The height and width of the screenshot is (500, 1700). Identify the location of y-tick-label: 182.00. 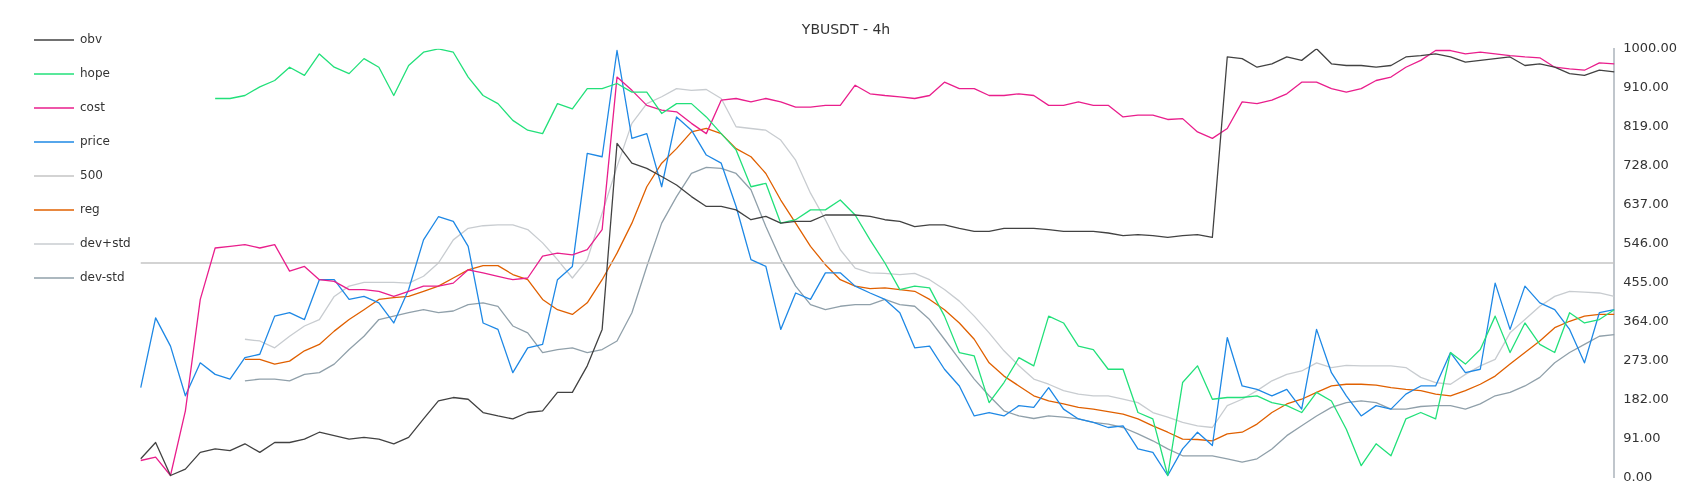
(1646, 398).